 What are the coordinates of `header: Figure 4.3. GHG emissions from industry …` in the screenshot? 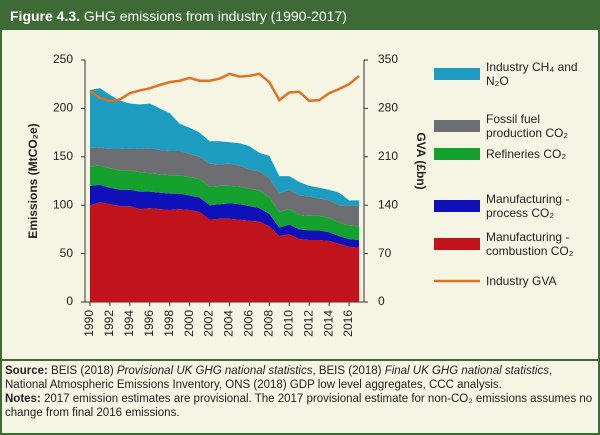 It's located at (300, 16).